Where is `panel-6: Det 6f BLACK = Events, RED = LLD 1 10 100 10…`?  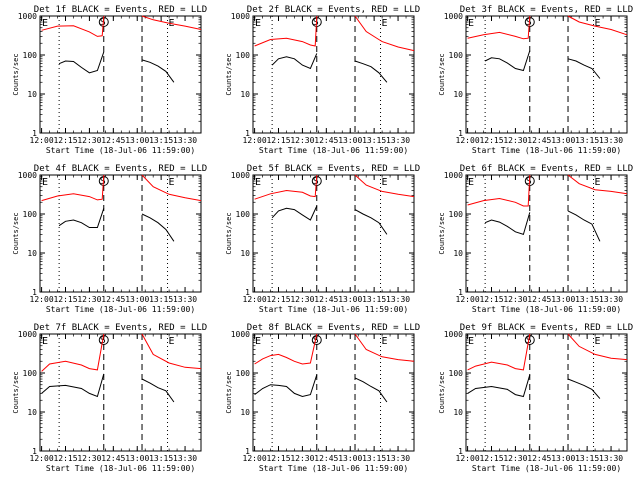
panel-6: Det 6f BLACK = Events, RED = LLD 1 10 100 10… is located at coordinates (535, 239).